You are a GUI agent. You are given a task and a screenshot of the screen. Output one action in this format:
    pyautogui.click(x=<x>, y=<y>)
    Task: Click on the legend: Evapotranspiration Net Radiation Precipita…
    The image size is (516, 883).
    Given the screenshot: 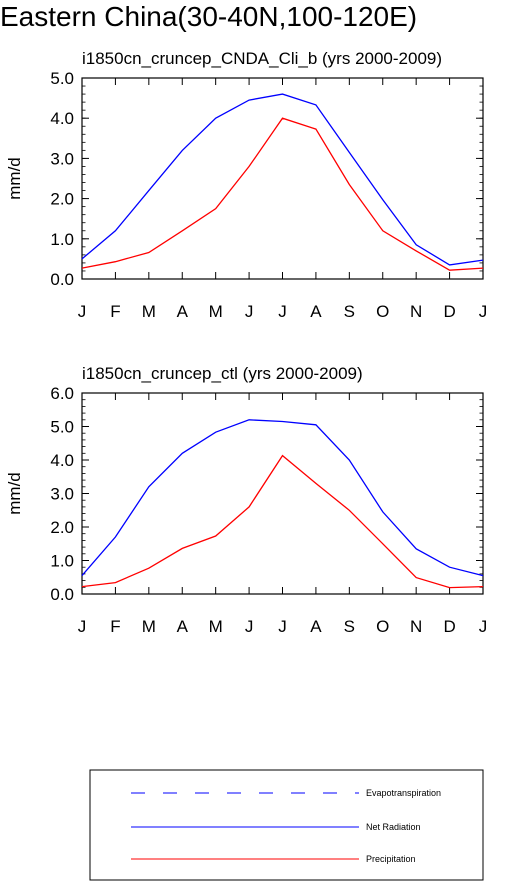 What is the action you would take?
    pyautogui.click(x=286, y=825)
    